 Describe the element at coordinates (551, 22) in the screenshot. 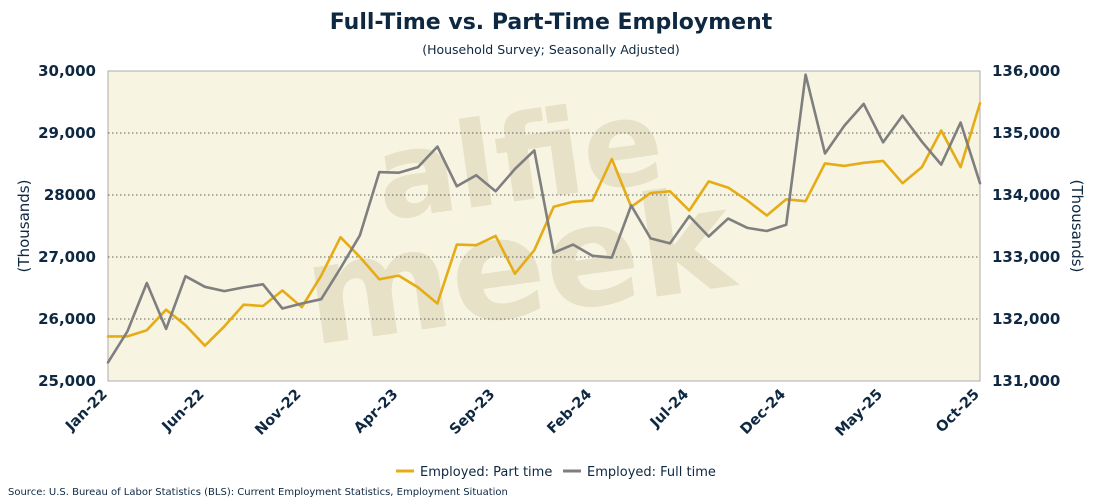

I see `chart-title: Full-Time vs. Part-Time Employment` at that location.